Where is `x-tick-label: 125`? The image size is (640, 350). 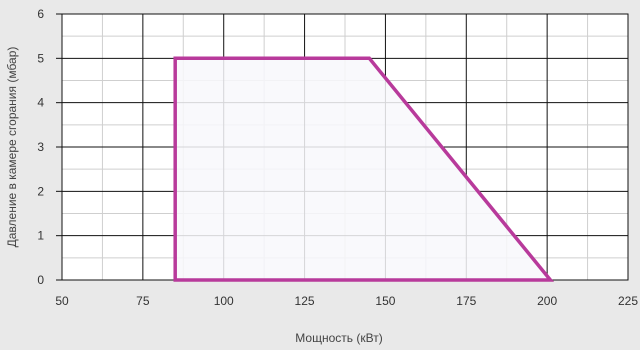 x-tick-label: 125 is located at coordinates (305, 301).